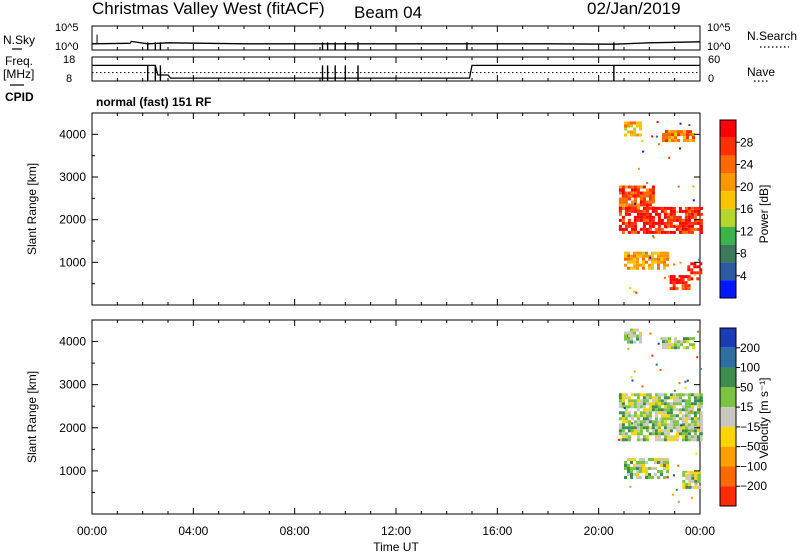 The width and height of the screenshot is (800, 554). I want to click on nsky-label: N.Sky, so click(19, 40).